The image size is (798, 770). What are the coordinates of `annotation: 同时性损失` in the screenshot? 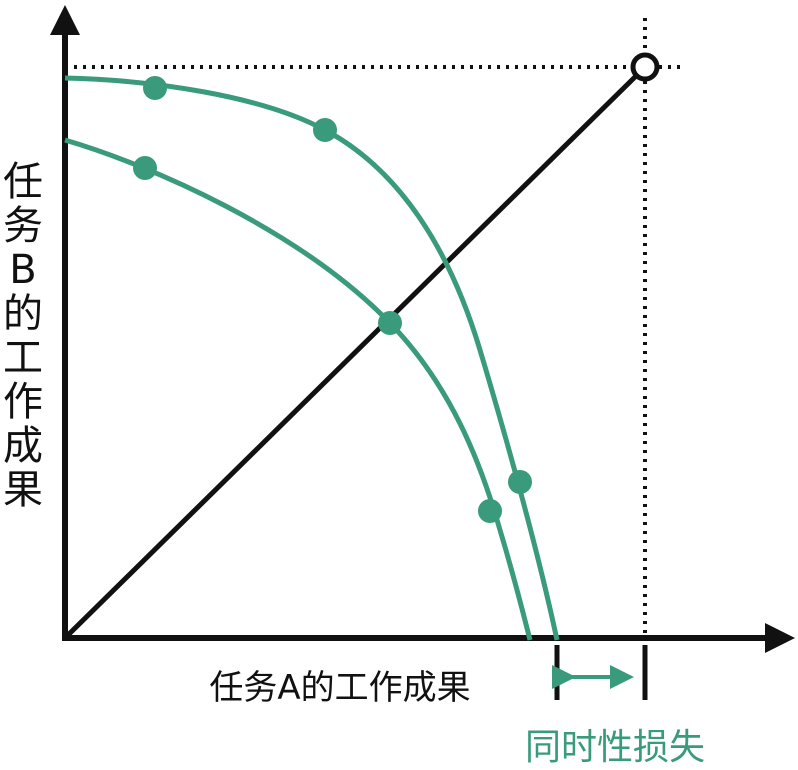 It's located at (614, 747).